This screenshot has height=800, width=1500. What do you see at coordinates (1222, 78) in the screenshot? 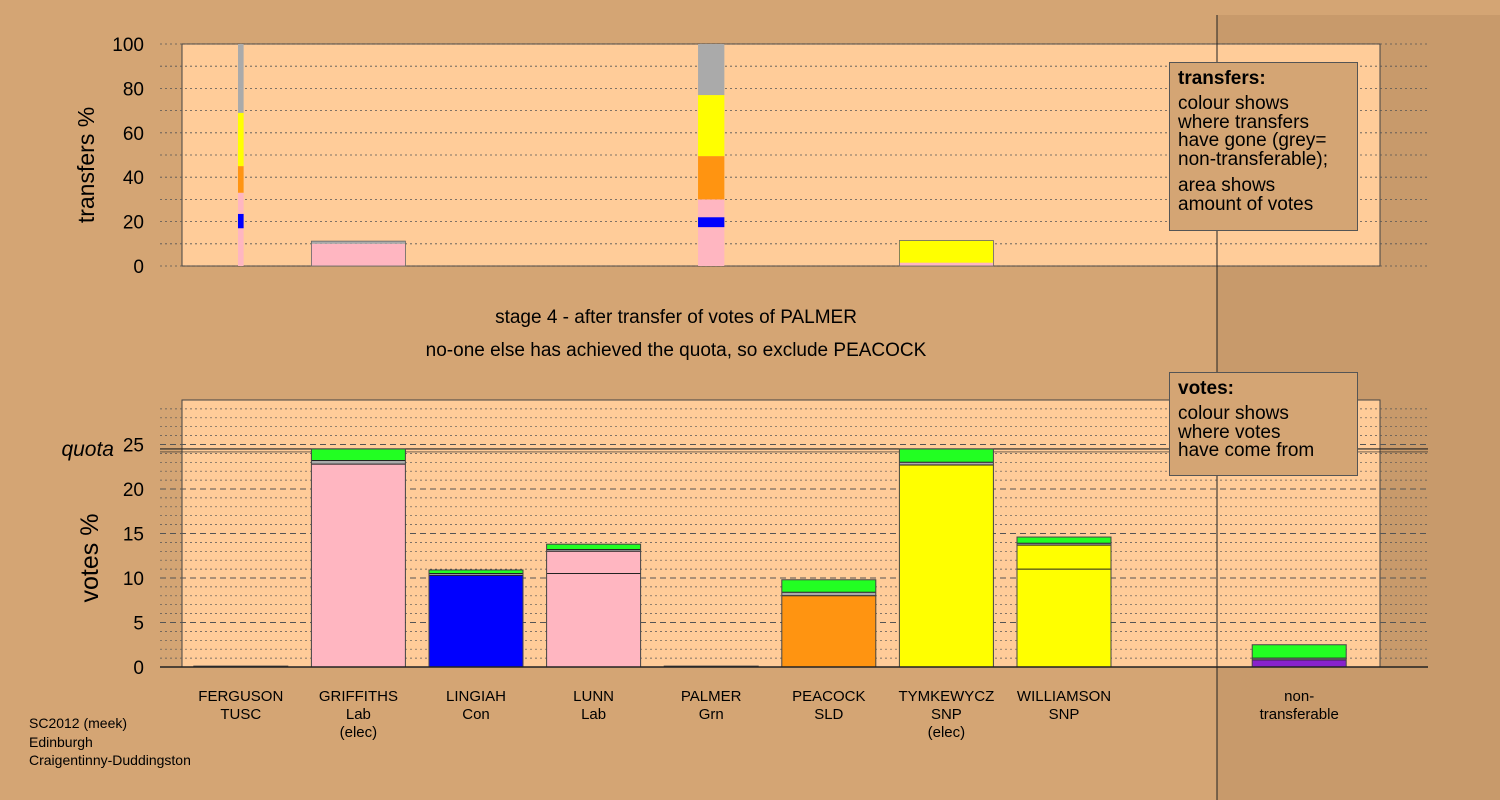
I see `transfers-legend-title: transfers:` at bounding box center [1222, 78].